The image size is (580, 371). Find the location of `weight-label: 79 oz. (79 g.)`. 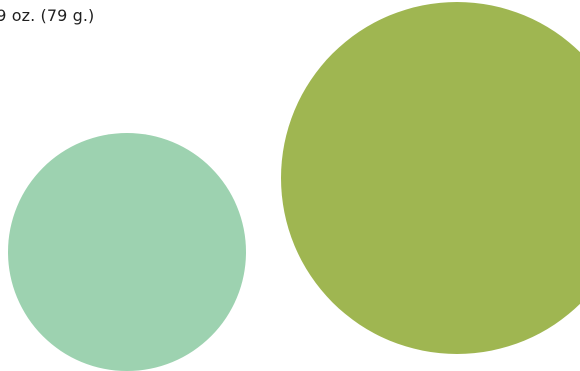

weight-label: 79 oz. (79 g.) is located at coordinates (47, 15).